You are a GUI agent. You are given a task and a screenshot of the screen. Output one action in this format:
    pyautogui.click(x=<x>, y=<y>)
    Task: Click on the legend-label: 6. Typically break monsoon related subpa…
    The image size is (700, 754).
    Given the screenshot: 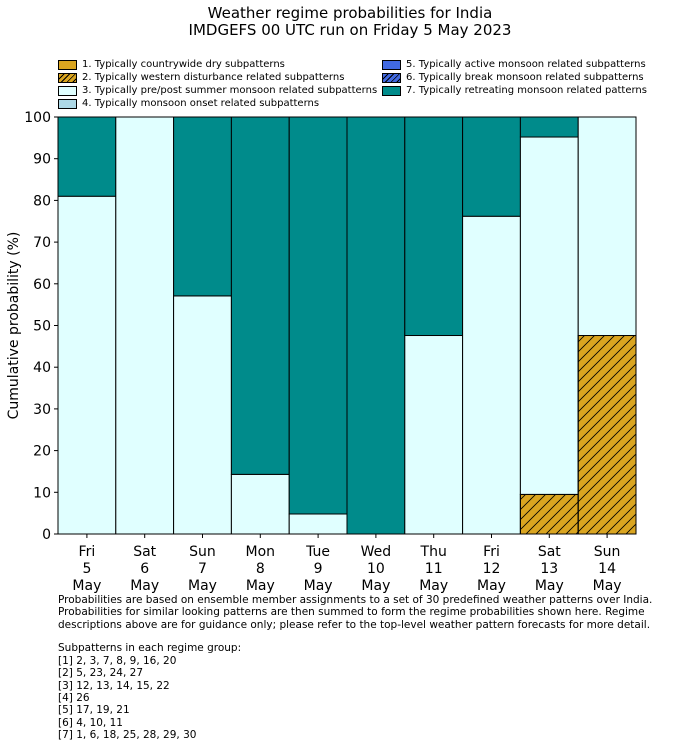 What is the action you would take?
    pyautogui.click(x=525, y=77)
    